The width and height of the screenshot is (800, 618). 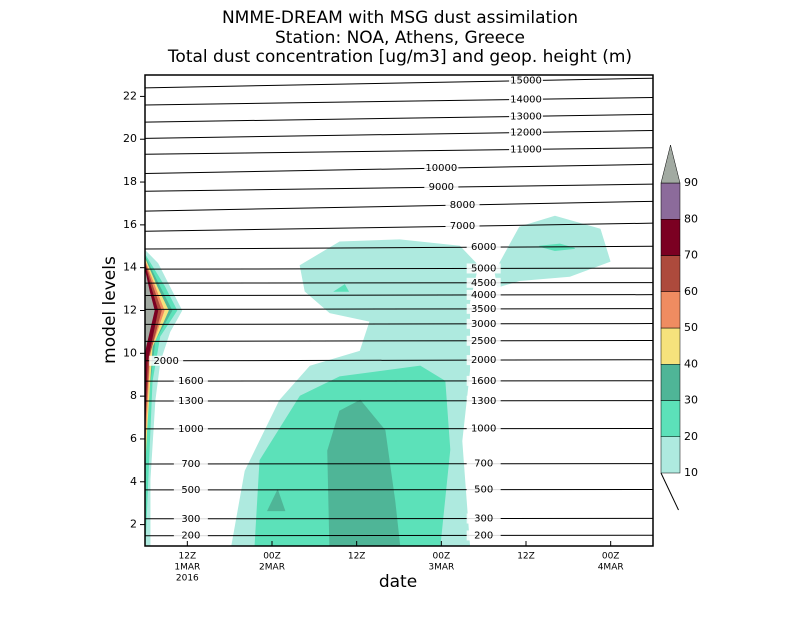 I want to click on x-tick-label: 1MAR, so click(x=187, y=568).